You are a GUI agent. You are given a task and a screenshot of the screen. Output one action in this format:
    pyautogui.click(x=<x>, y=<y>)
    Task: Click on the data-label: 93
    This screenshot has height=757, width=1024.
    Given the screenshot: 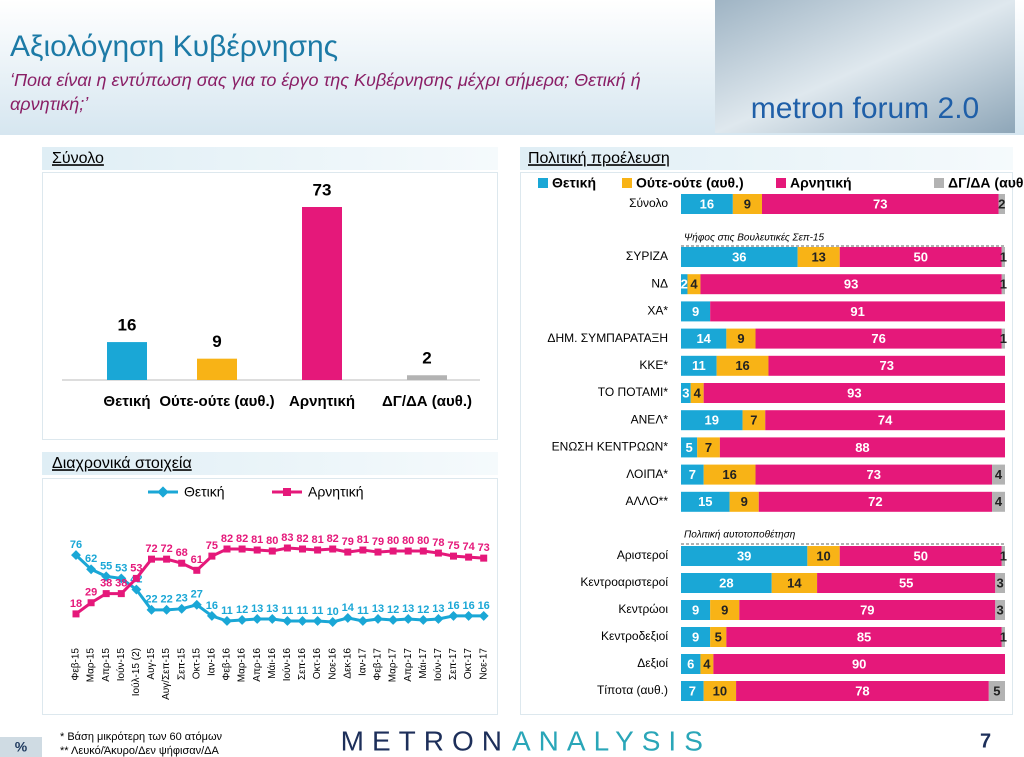 What is the action you would take?
    pyautogui.click(x=851, y=284)
    